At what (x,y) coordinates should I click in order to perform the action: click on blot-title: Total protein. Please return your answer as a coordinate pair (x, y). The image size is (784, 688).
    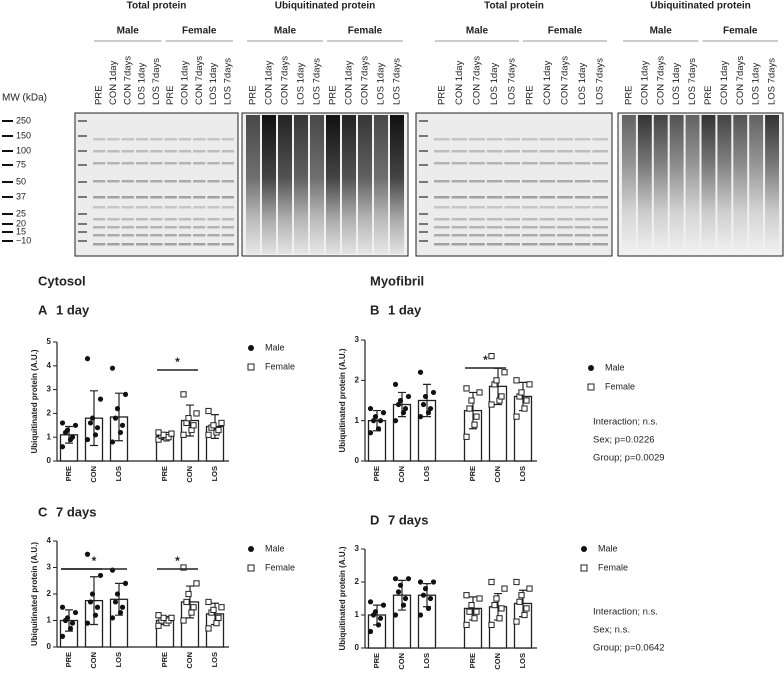
    Looking at the image, I should click on (157, 6).